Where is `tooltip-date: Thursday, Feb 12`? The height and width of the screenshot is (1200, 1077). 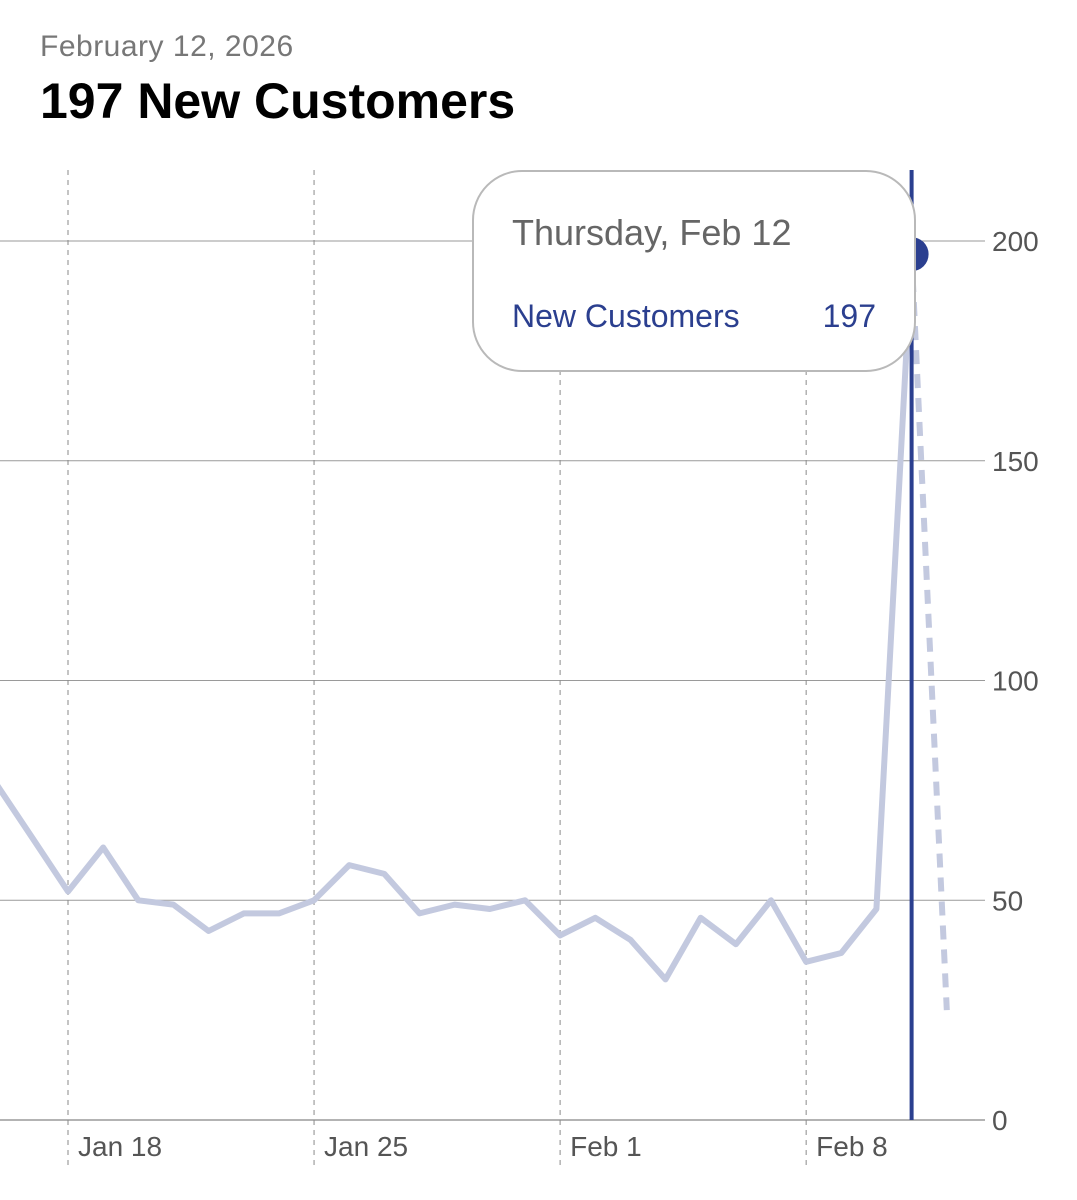
tooltip-date: Thursday, Feb 12 is located at coordinates (652, 232).